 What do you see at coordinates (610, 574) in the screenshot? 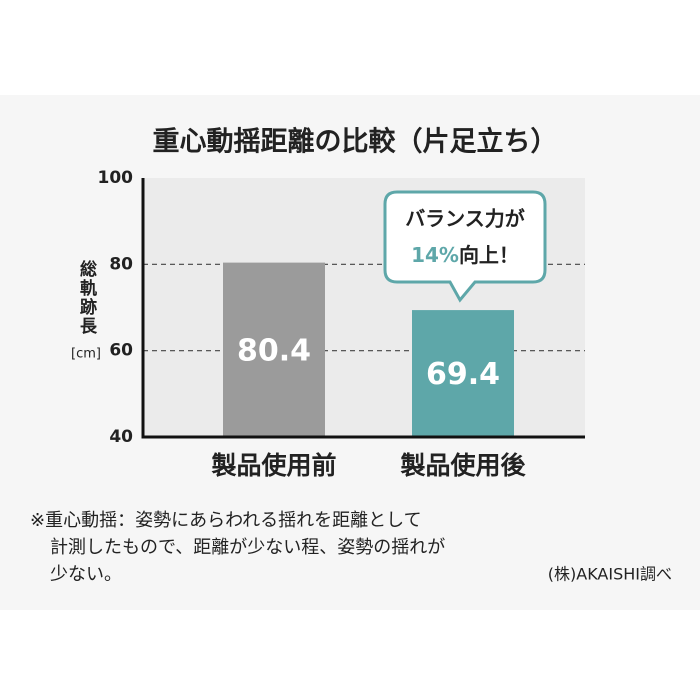
I see `source: (株)AKAISHI調べ` at bounding box center [610, 574].